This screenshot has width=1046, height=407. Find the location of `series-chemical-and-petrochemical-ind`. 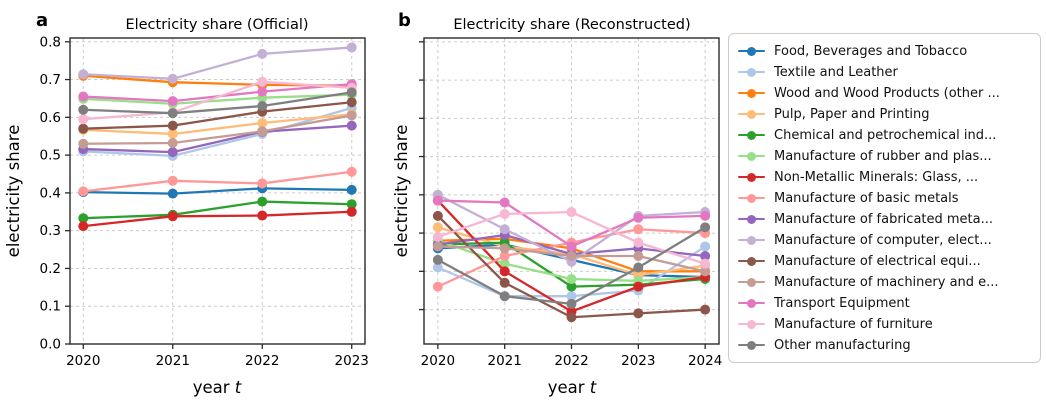

series-chemical-and-petrochemical-ind is located at coordinates (217, 210).